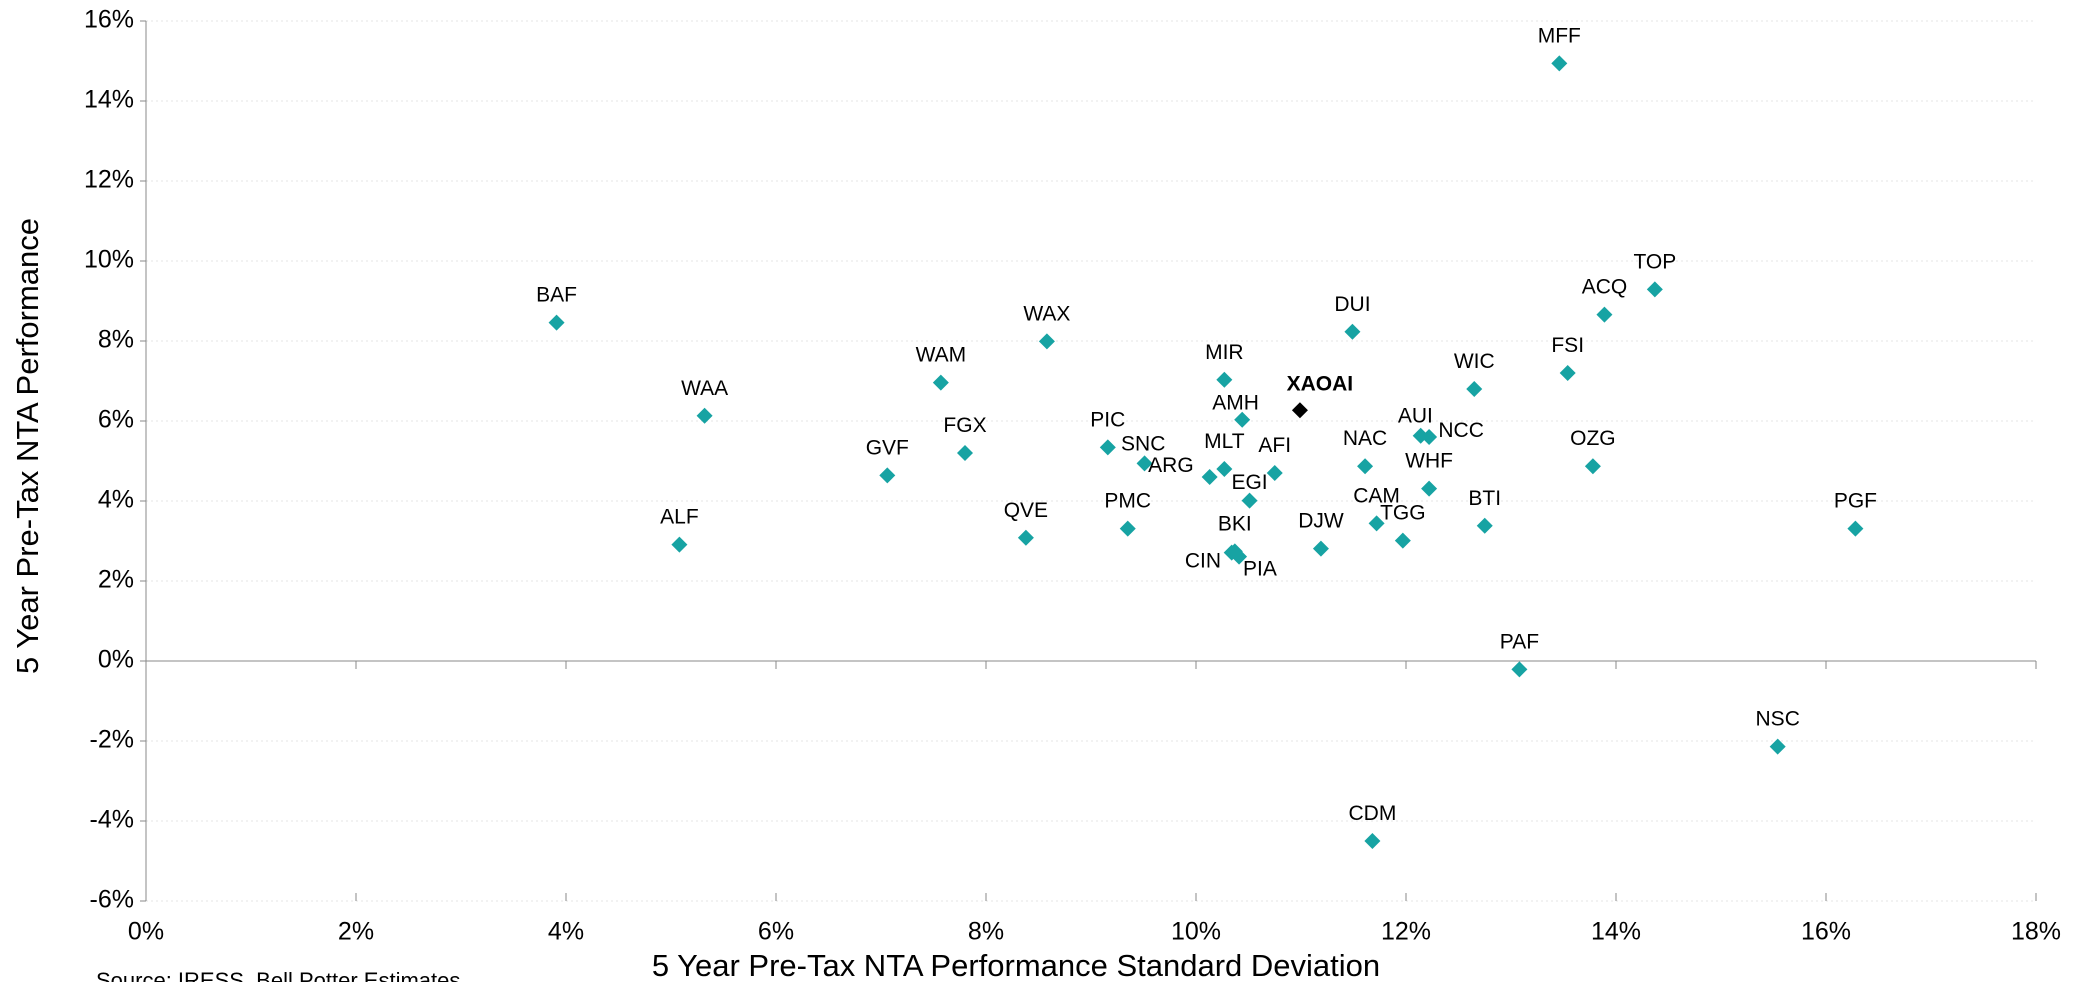 This screenshot has height=982, width=2074. What do you see at coordinates (1855, 501) in the screenshot?
I see `point-label: PGF` at bounding box center [1855, 501].